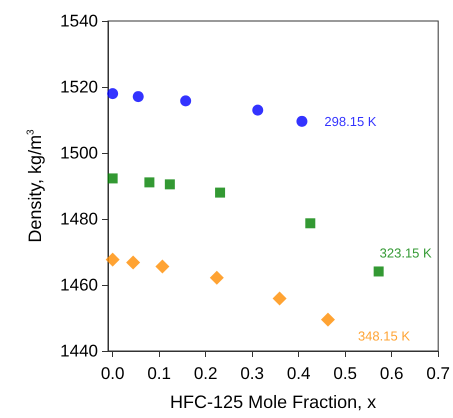  Describe the element at coordinates (112, 373) in the screenshot. I see `x-tick-label: 0.0` at that location.